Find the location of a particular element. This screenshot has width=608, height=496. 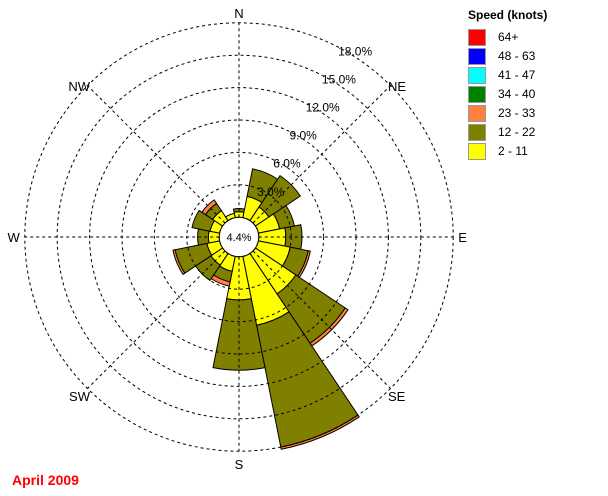

legend-title: Speed (knots) is located at coordinates (508, 15).